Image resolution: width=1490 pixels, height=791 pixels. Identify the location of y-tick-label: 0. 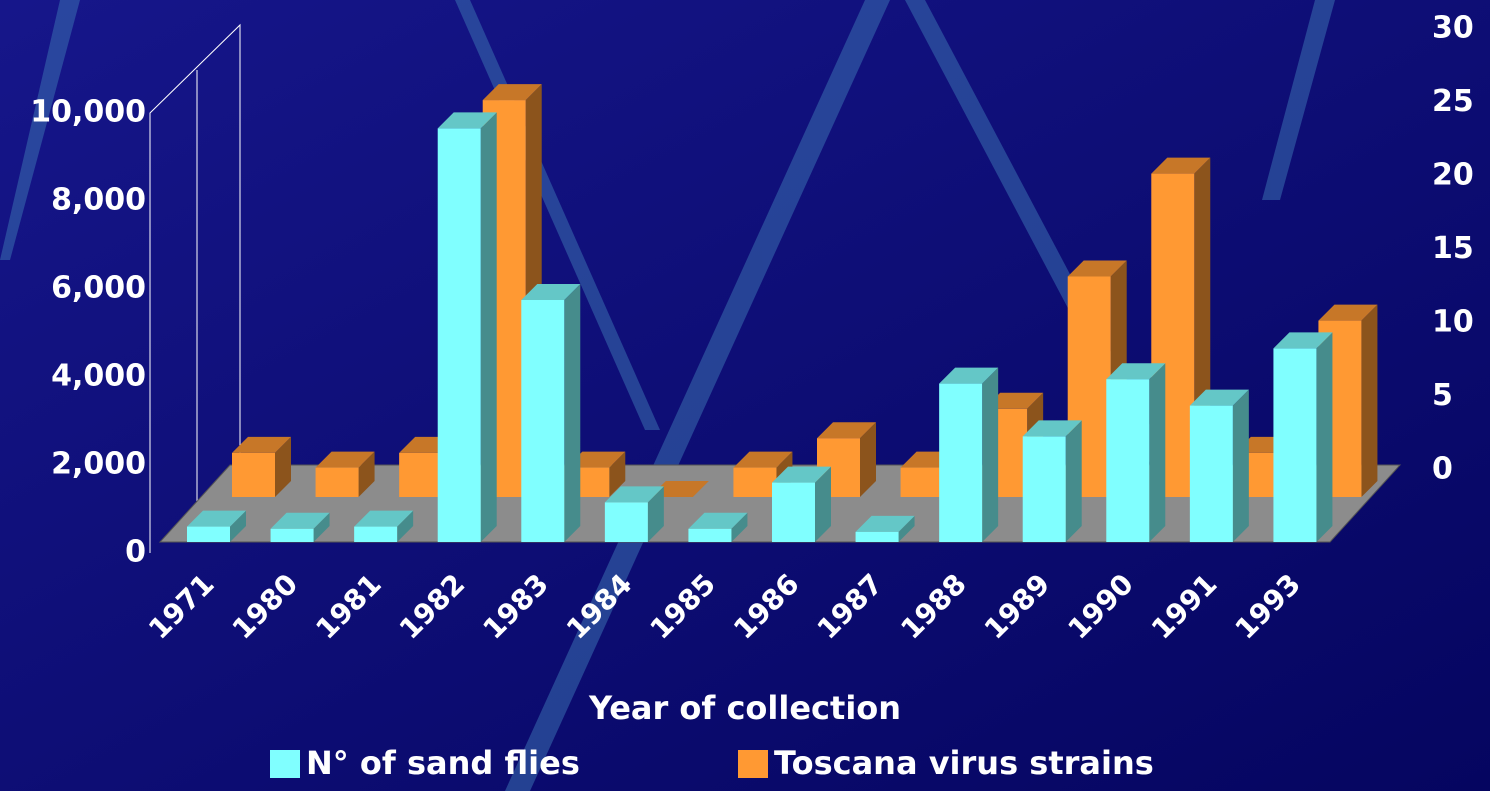
(135, 552).